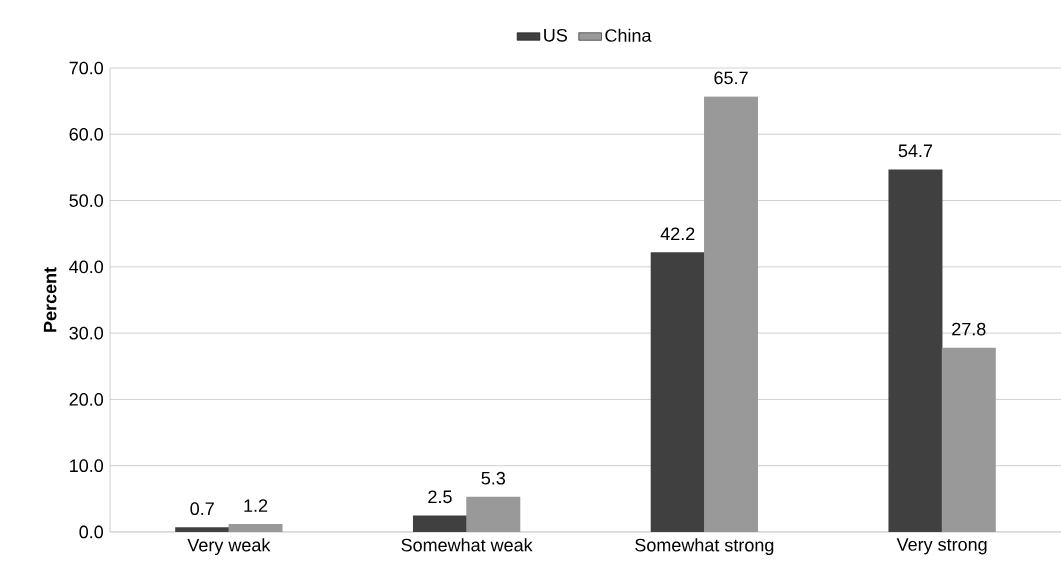 This screenshot has width=1061, height=580. What do you see at coordinates (86, 134) in the screenshot?
I see `y-tick-label: 60.0` at bounding box center [86, 134].